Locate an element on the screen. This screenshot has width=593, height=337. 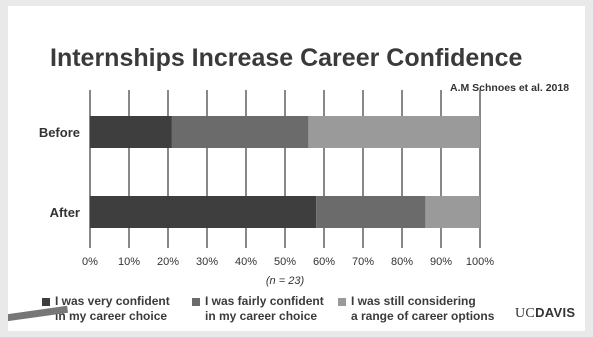
x-axis-label: (n = 23) is located at coordinates (285, 281).